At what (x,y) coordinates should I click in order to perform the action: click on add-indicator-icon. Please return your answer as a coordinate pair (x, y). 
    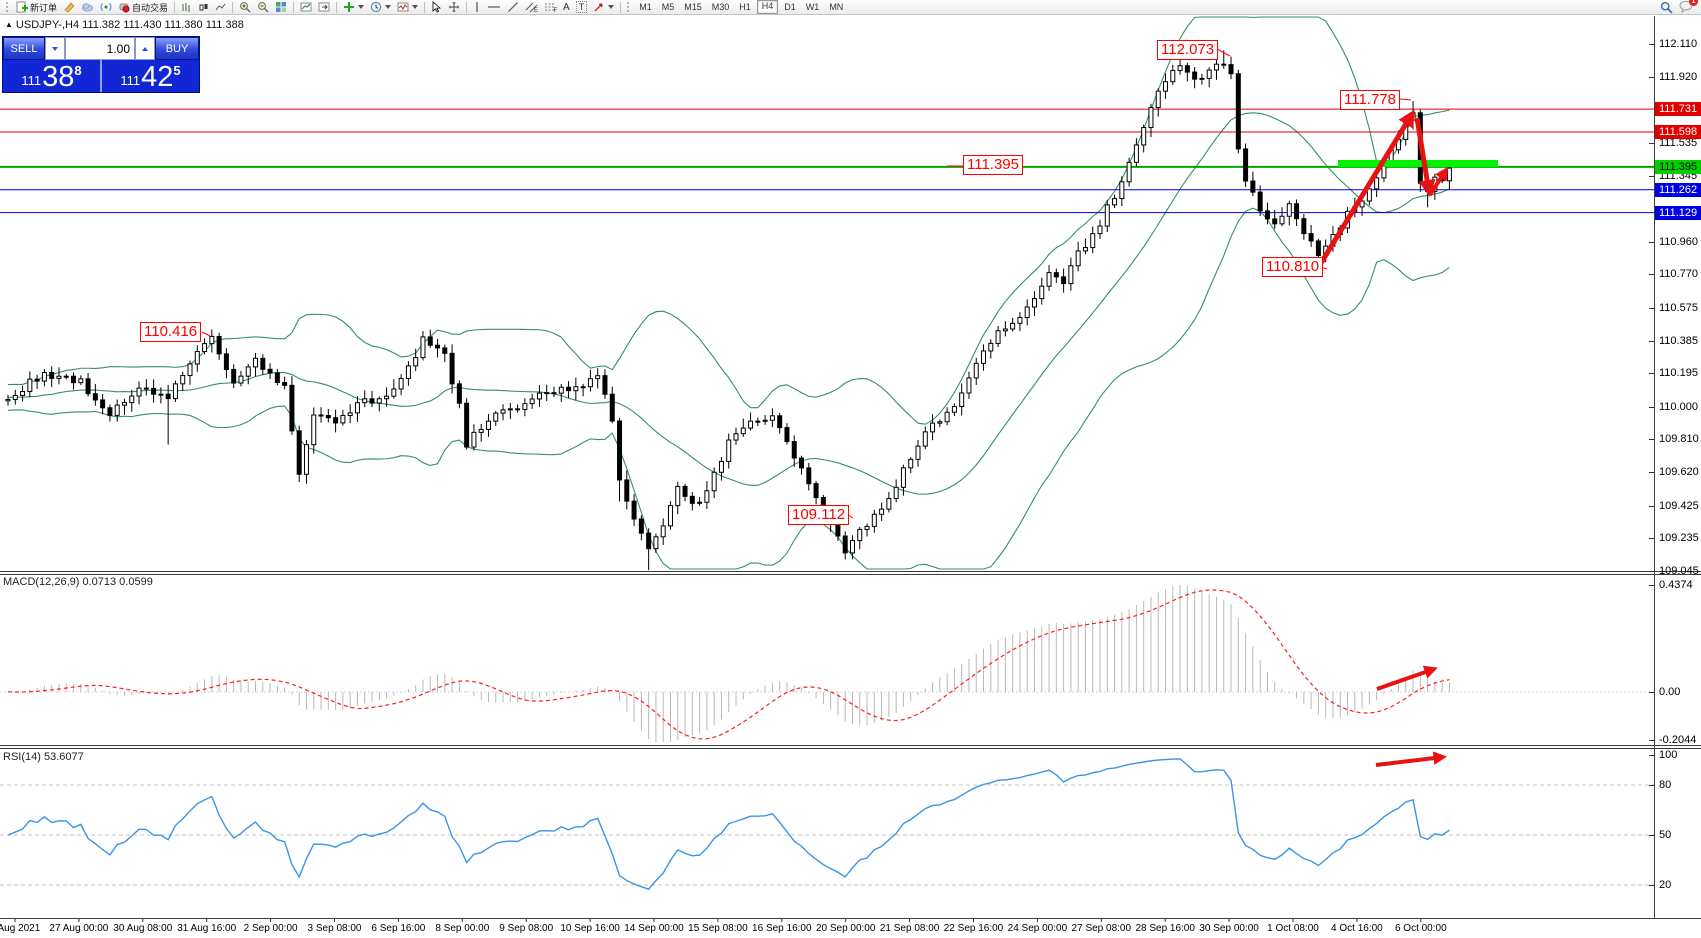
    Looking at the image, I should click on (349, 7).